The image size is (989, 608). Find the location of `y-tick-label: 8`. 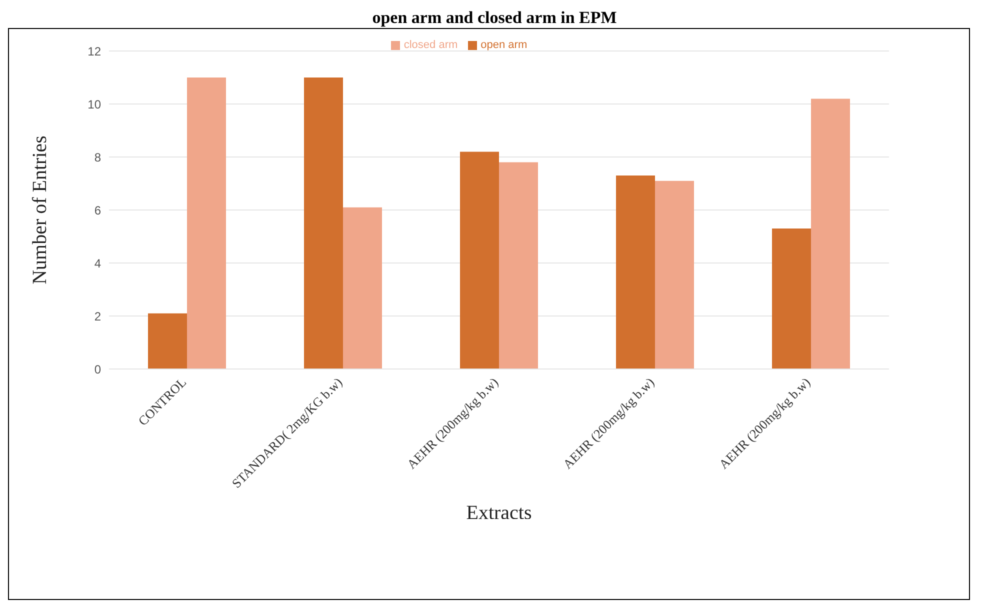

y-tick-label: 8 is located at coordinates (98, 157).